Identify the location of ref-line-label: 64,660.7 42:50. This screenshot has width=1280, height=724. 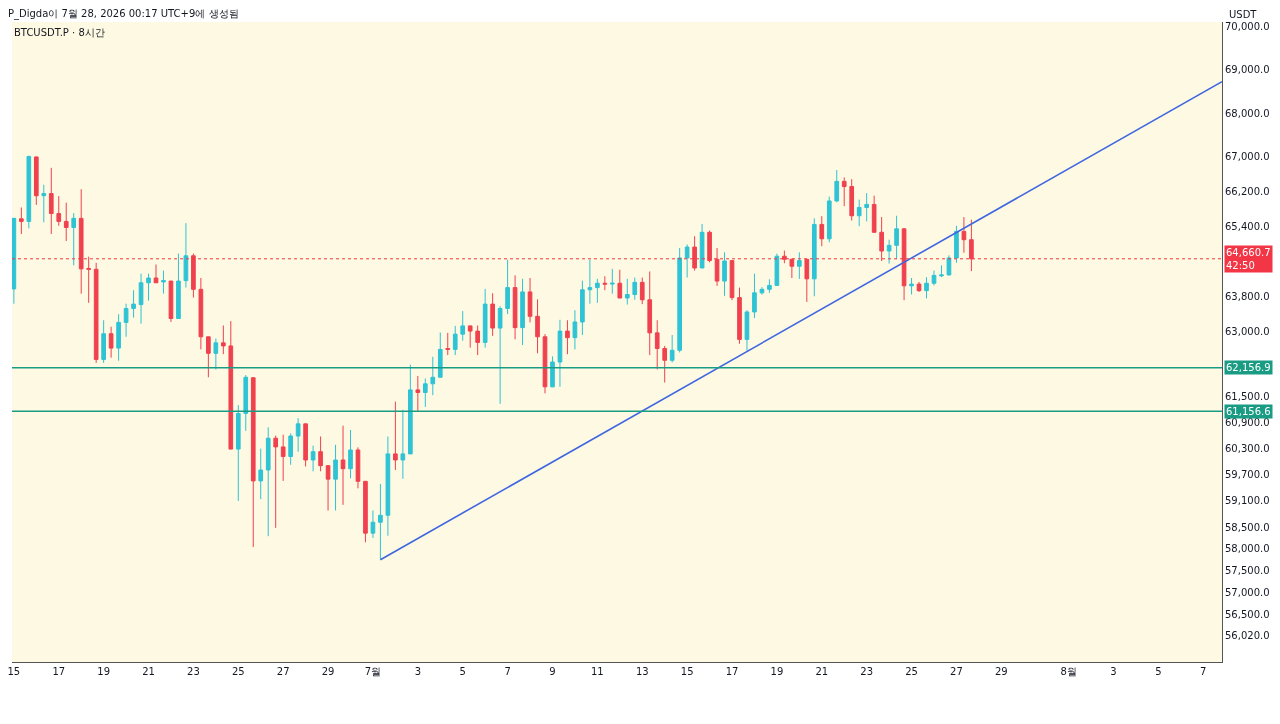
(1248, 259).